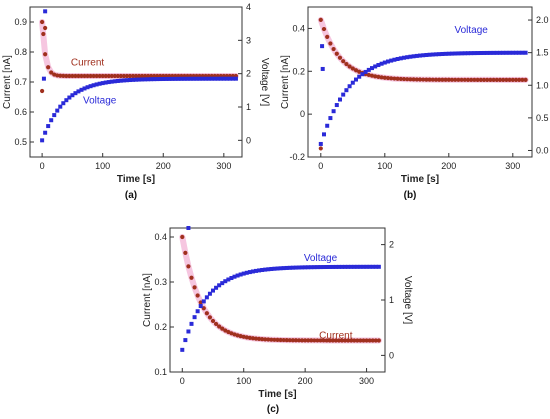  Describe the element at coordinates (20, 82) in the screenshot. I see `y-tick-label: 0.7` at that location.